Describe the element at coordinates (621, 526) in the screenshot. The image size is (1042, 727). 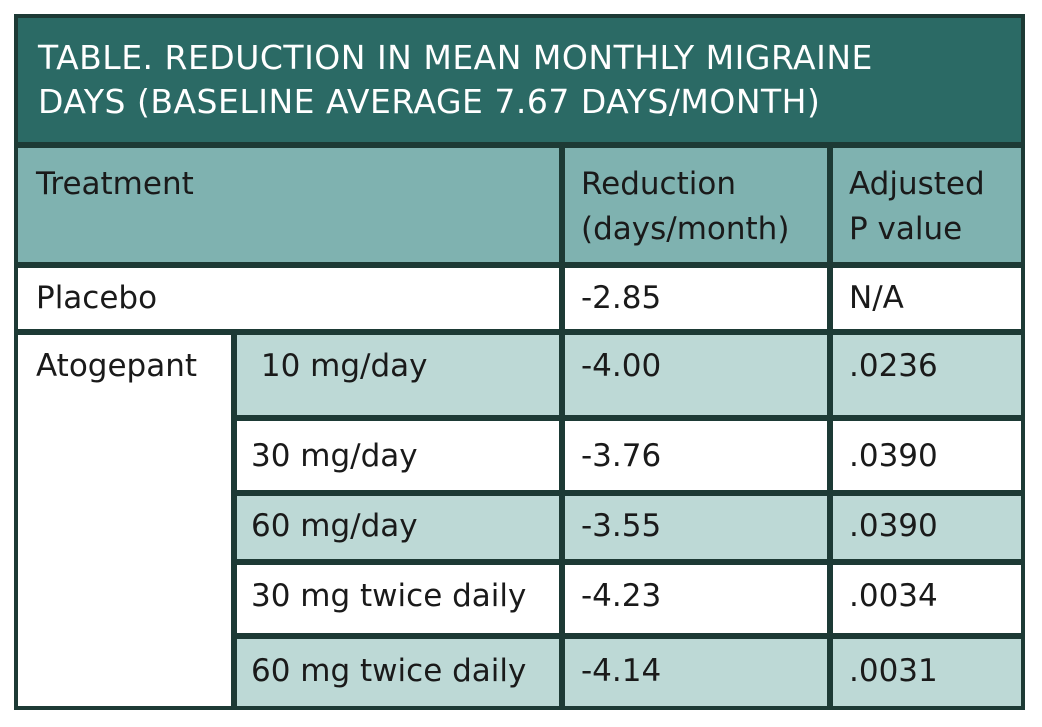
I see `reduction-value: -3.55` at that location.